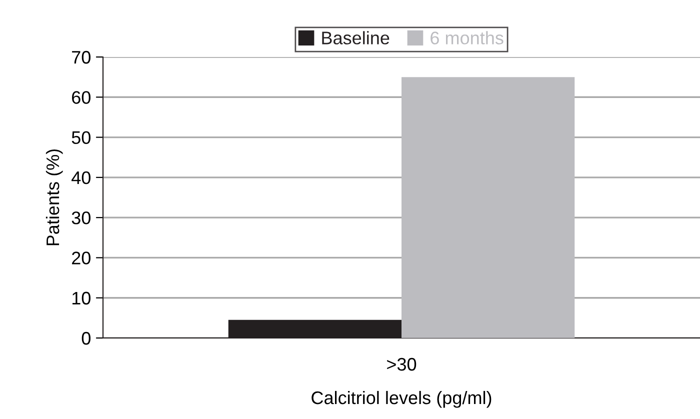 This screenshot has height=419, width=700. What do you see at coordinates (86, 338) in the screenshot?
I see `y-tick-label: 0` at bounding box center [86, 338].